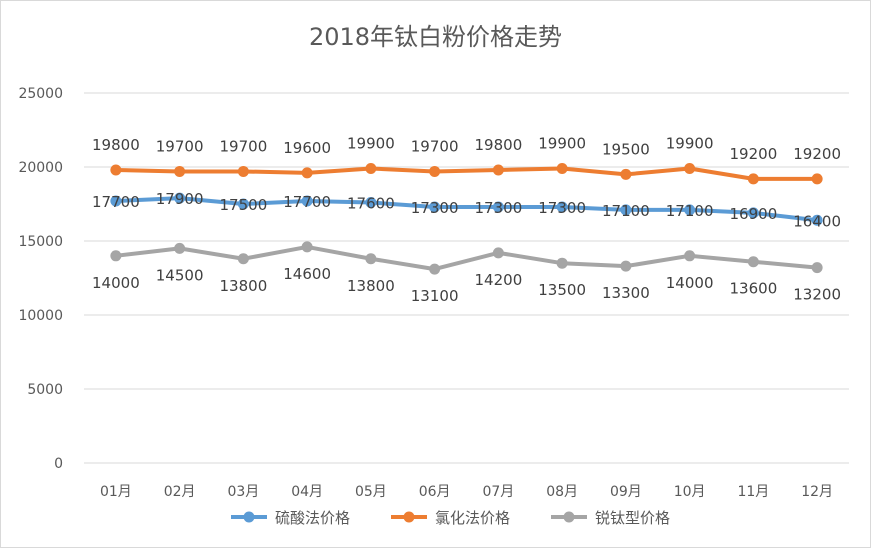  What do you see at coordinates (116, 492) in the screenshot?
I see `x-tick-label: 01月` at bounding box center [116, 492].